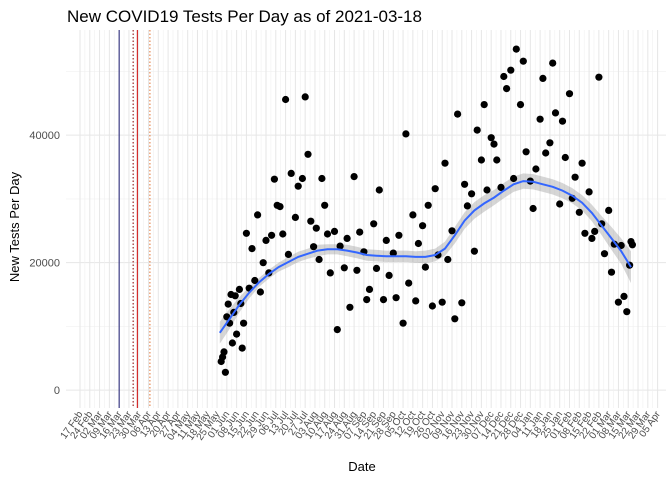 Image resolution: width=672 pixels, height=480 pixels. Describe the element at coordinates (361, 466) in the screenshot. I see `x-axis-title: Date` at that location.